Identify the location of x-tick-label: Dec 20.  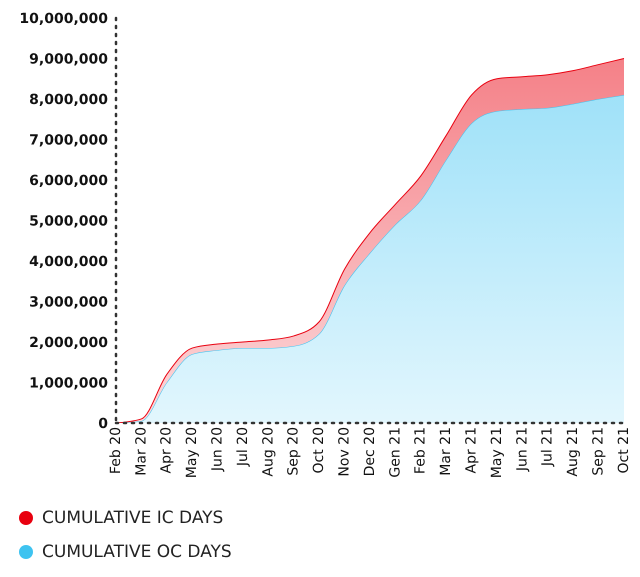
(370, 451).